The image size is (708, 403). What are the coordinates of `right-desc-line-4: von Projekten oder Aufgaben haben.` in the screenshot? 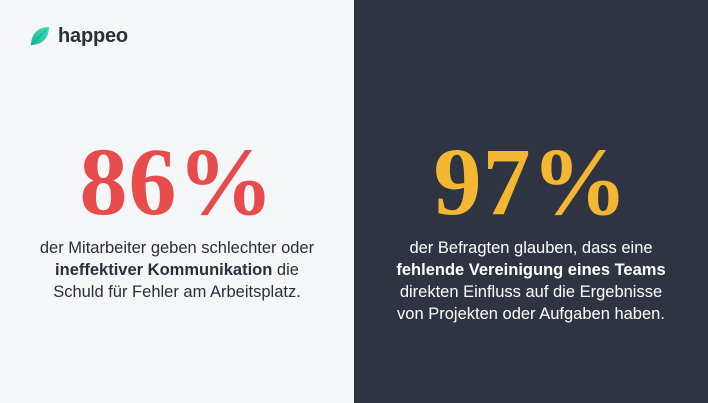 It's located at (531, 314).